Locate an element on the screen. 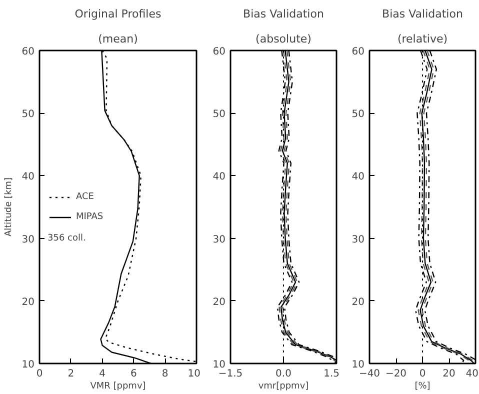  x-axis-title: VMR [ppmv] is located at coordinates (118, 387).